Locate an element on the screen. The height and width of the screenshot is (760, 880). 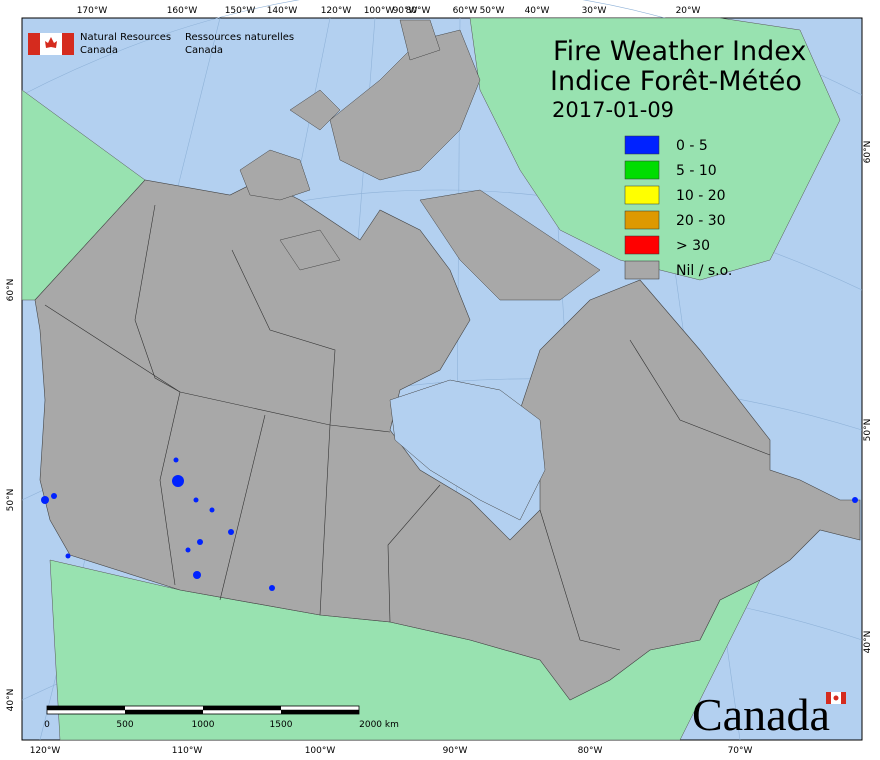
legend-label: 20 - 30 is located at coordinates (701, 221).